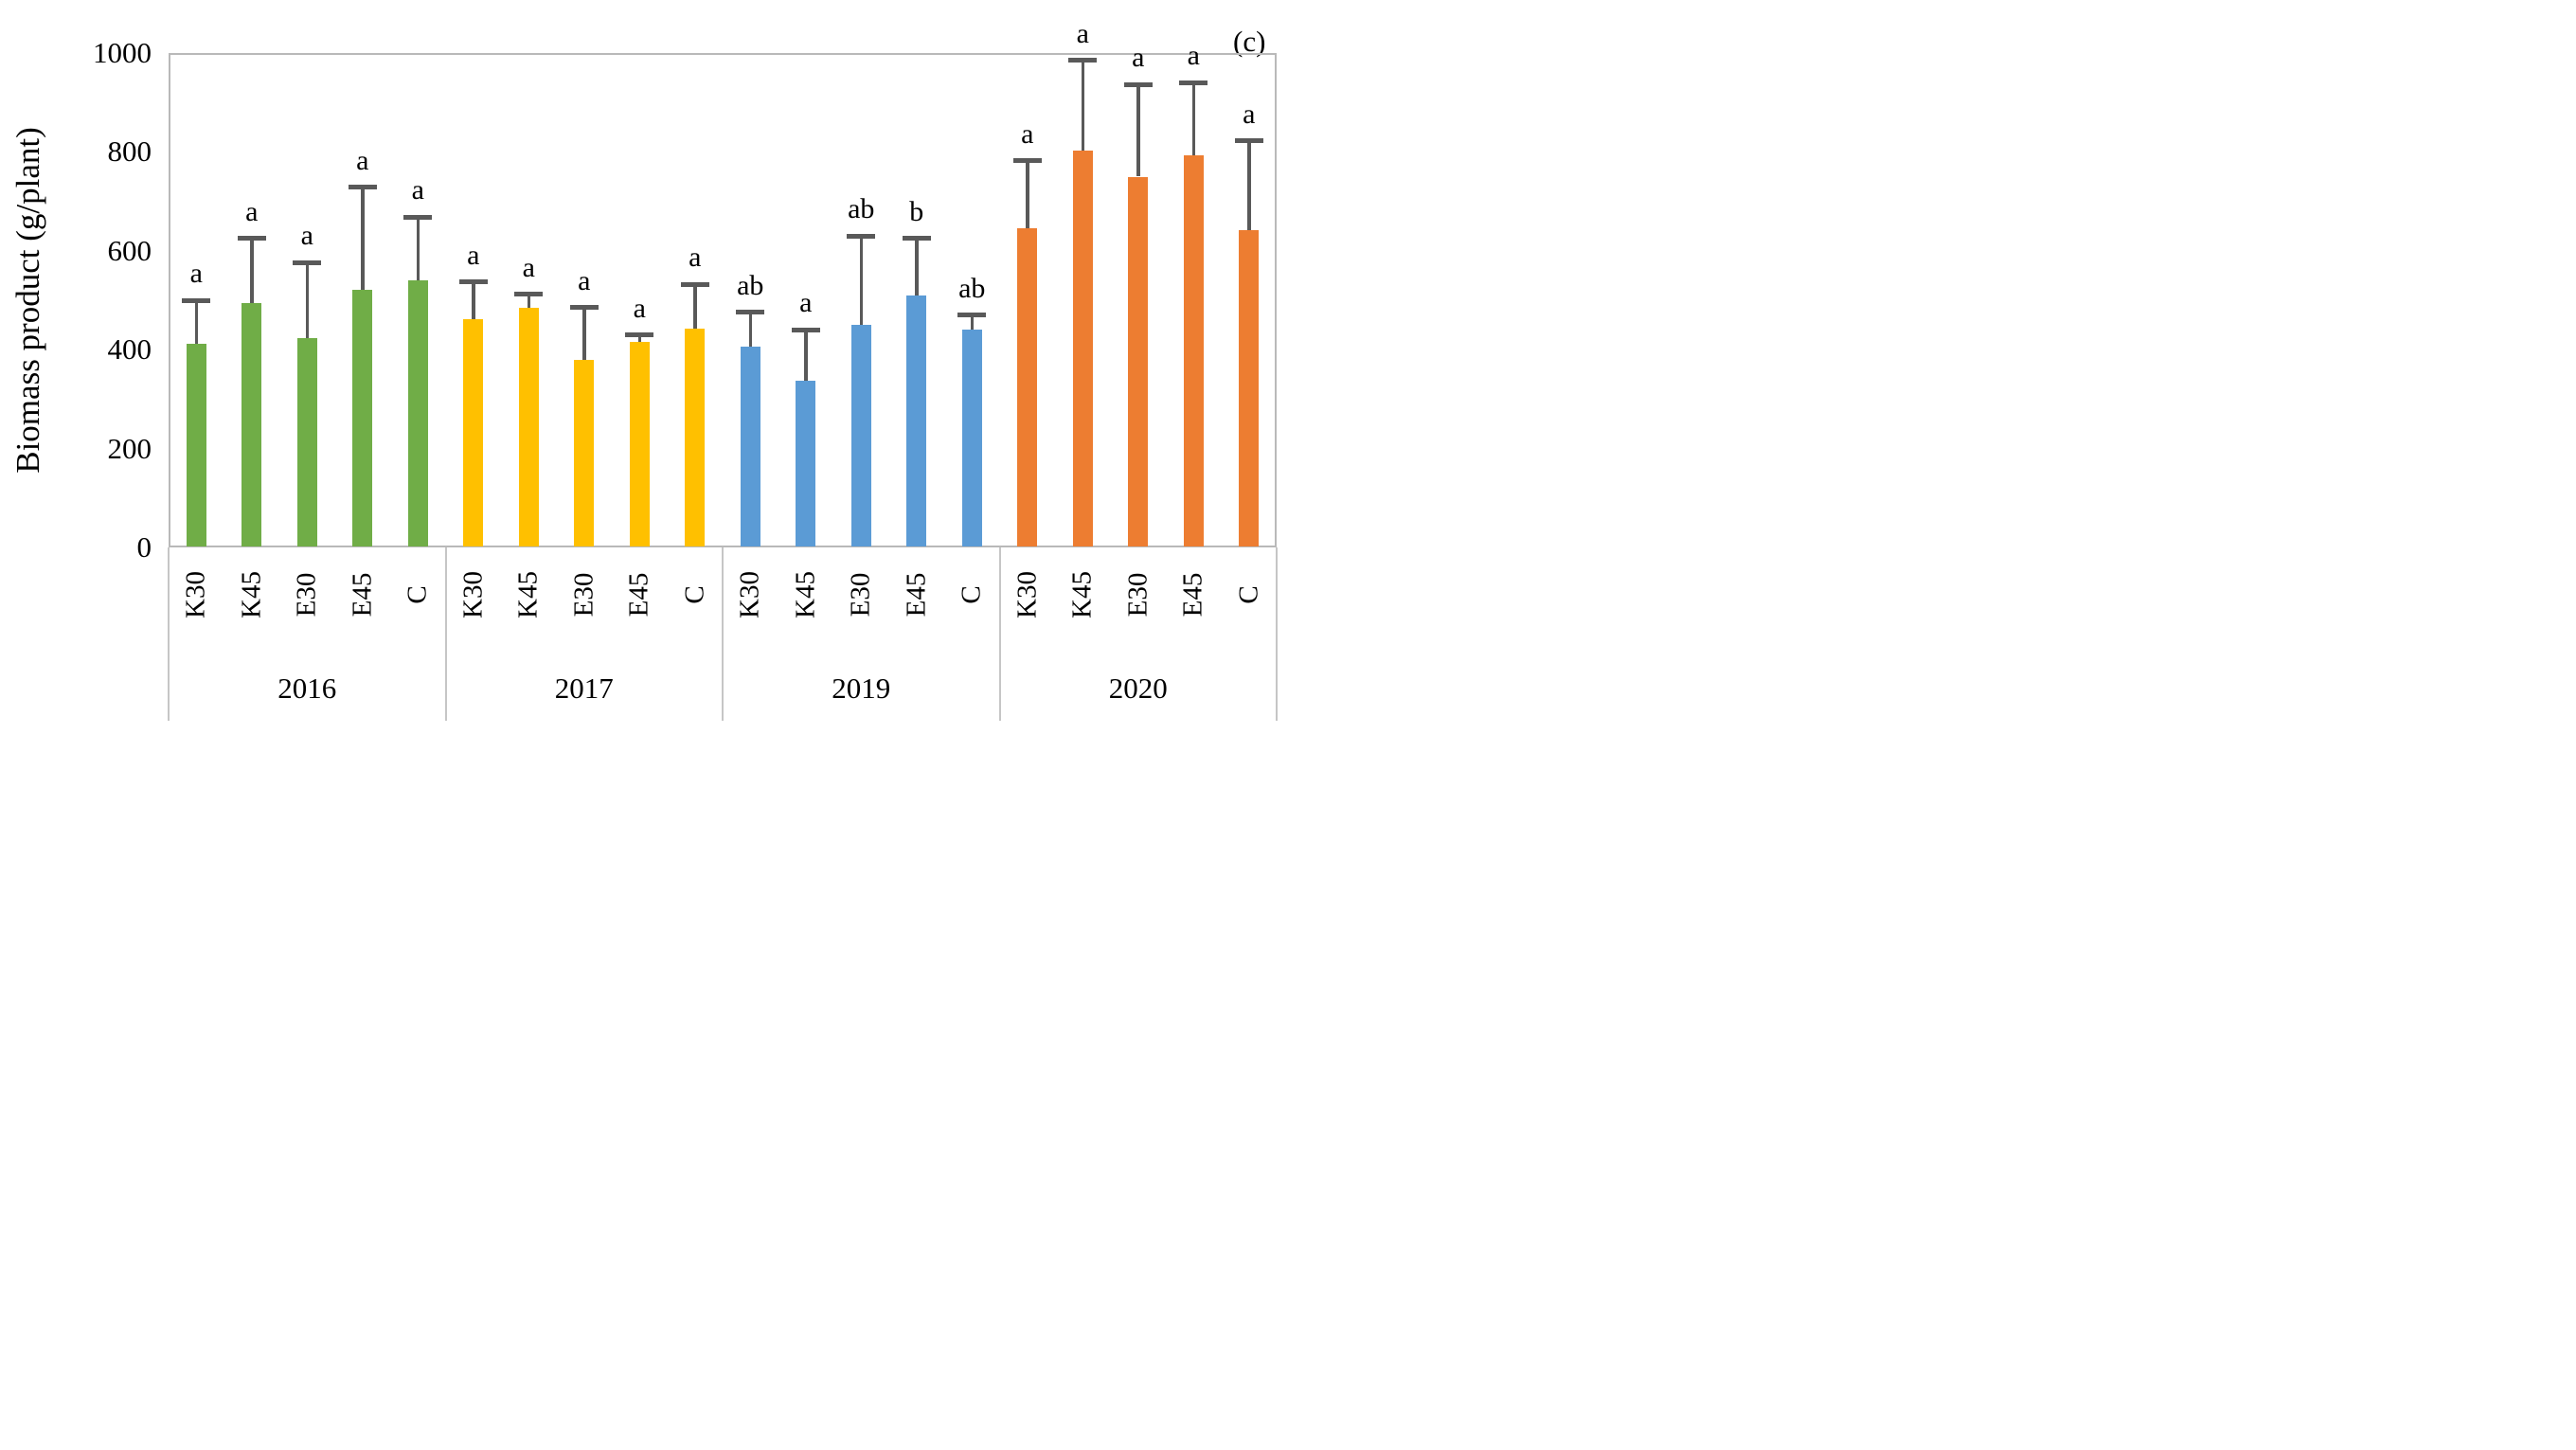 The width and height of the screenshot is (2576, 1450). Describe the element at coordinates (861, 688) in the screenshot. I see `x-axis-year-label: 2019` at that location.